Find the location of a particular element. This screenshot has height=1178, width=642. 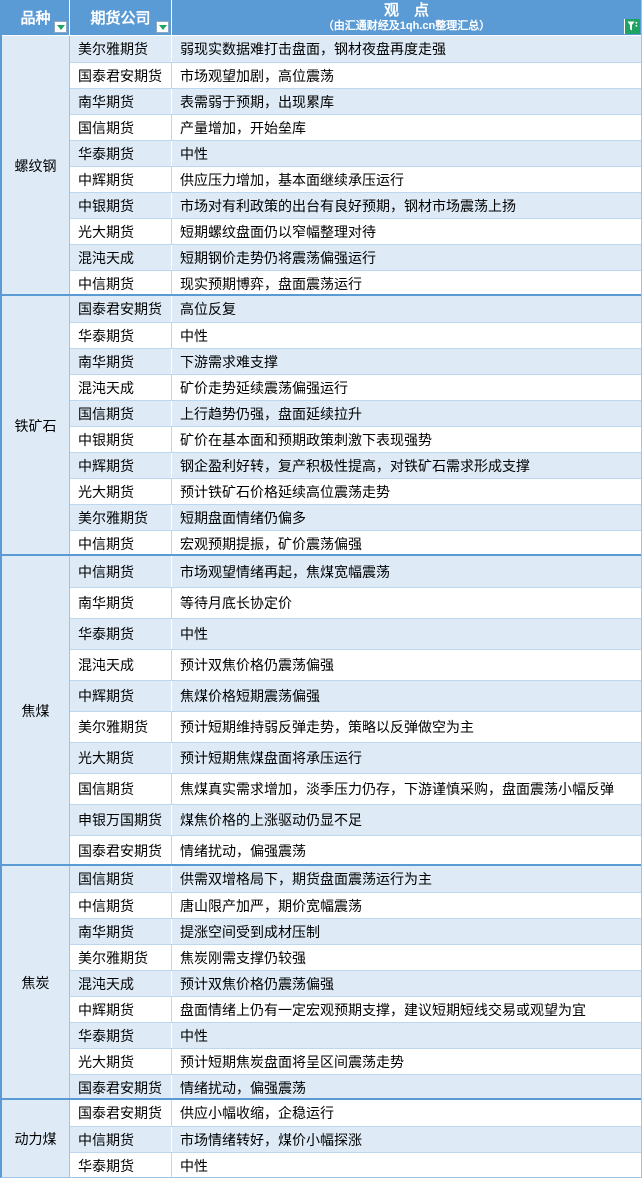

view-cell: 高位反复 is located at coordinates (208, 309).